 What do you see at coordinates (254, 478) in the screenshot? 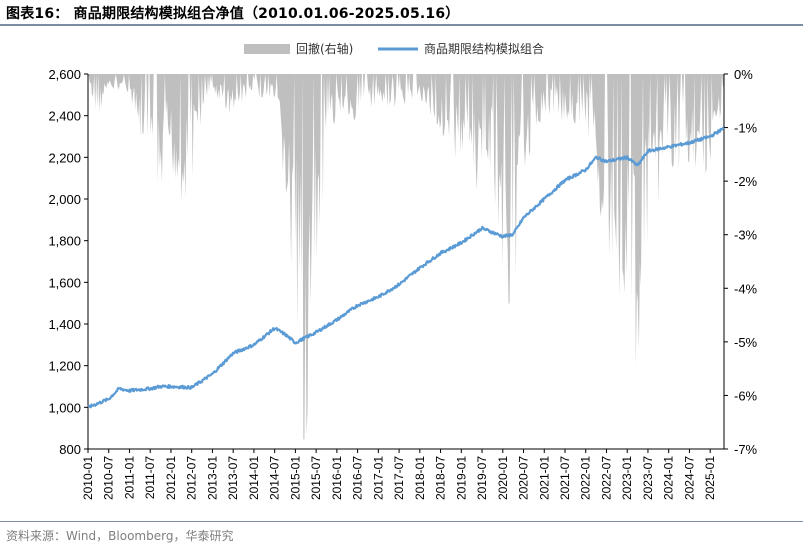
I see `x-tick-label: 2014-01` at bounding box center [254, 478].